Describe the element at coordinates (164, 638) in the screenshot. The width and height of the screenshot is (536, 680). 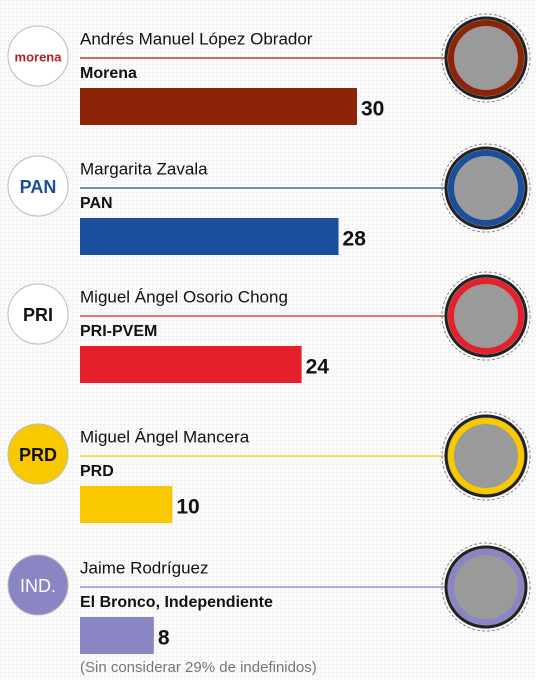
I see `value-label: 8` at that location.